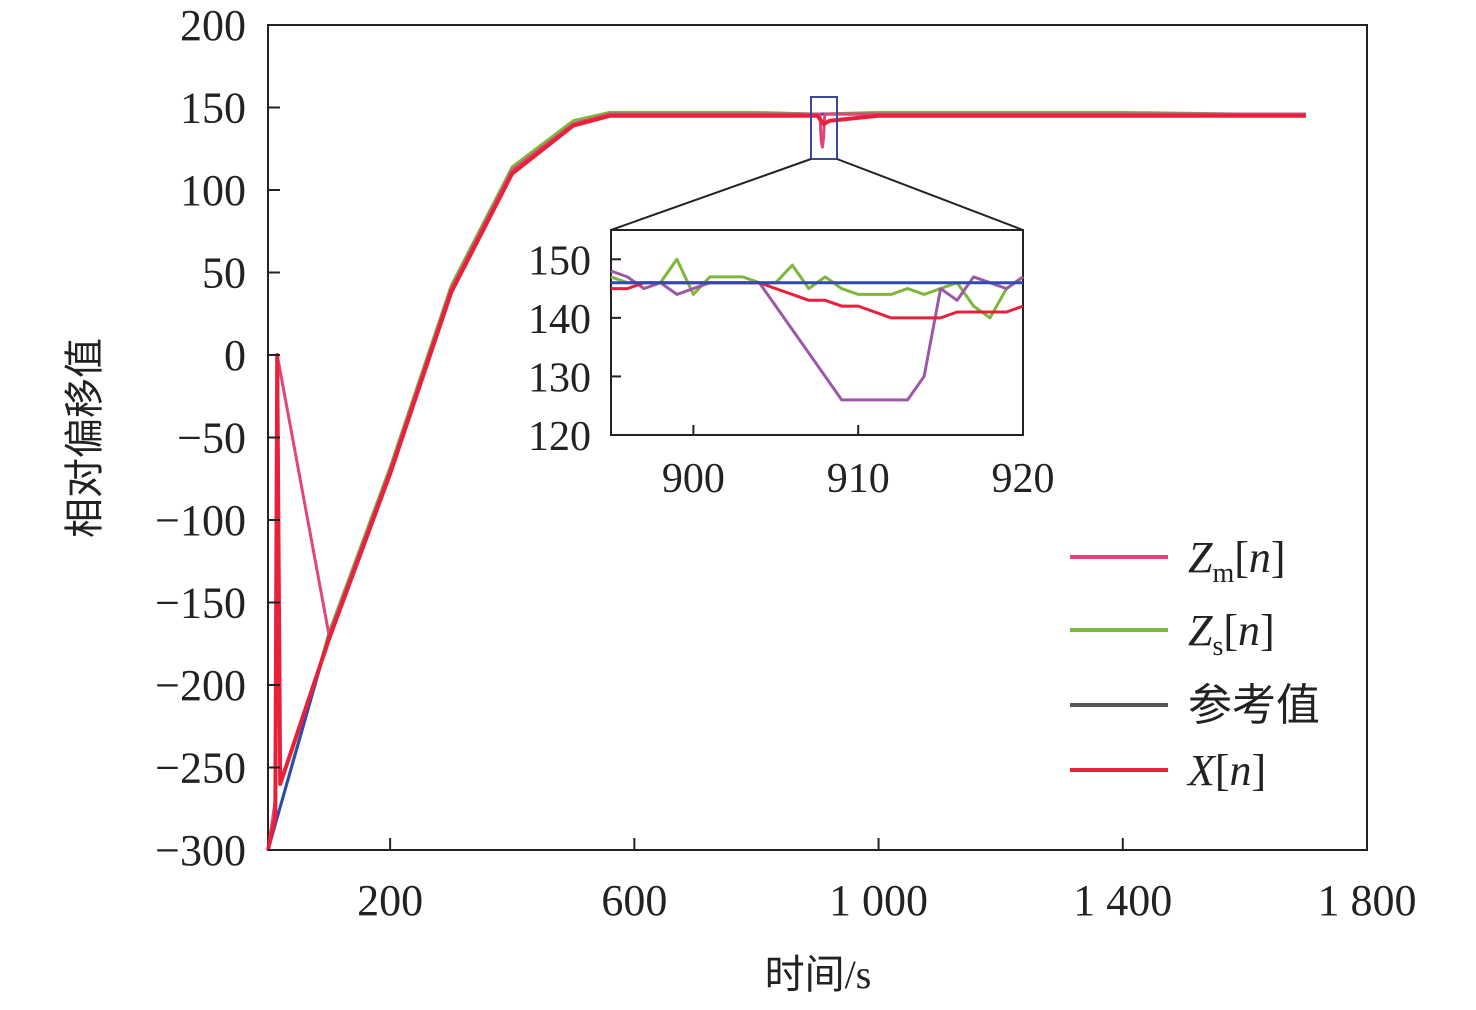  I want to click on y-tick-label: −300, so click(200, 850).